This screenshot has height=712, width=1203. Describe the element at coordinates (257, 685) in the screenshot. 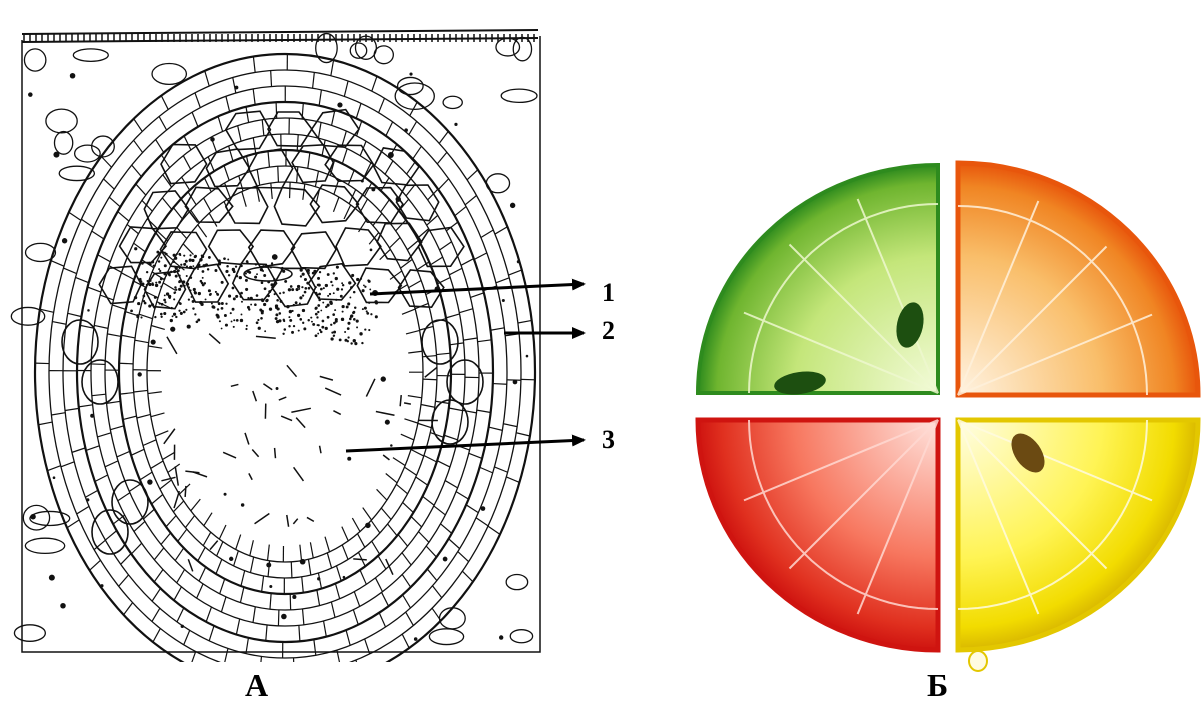

I see `panel-label-a: А` at that location.